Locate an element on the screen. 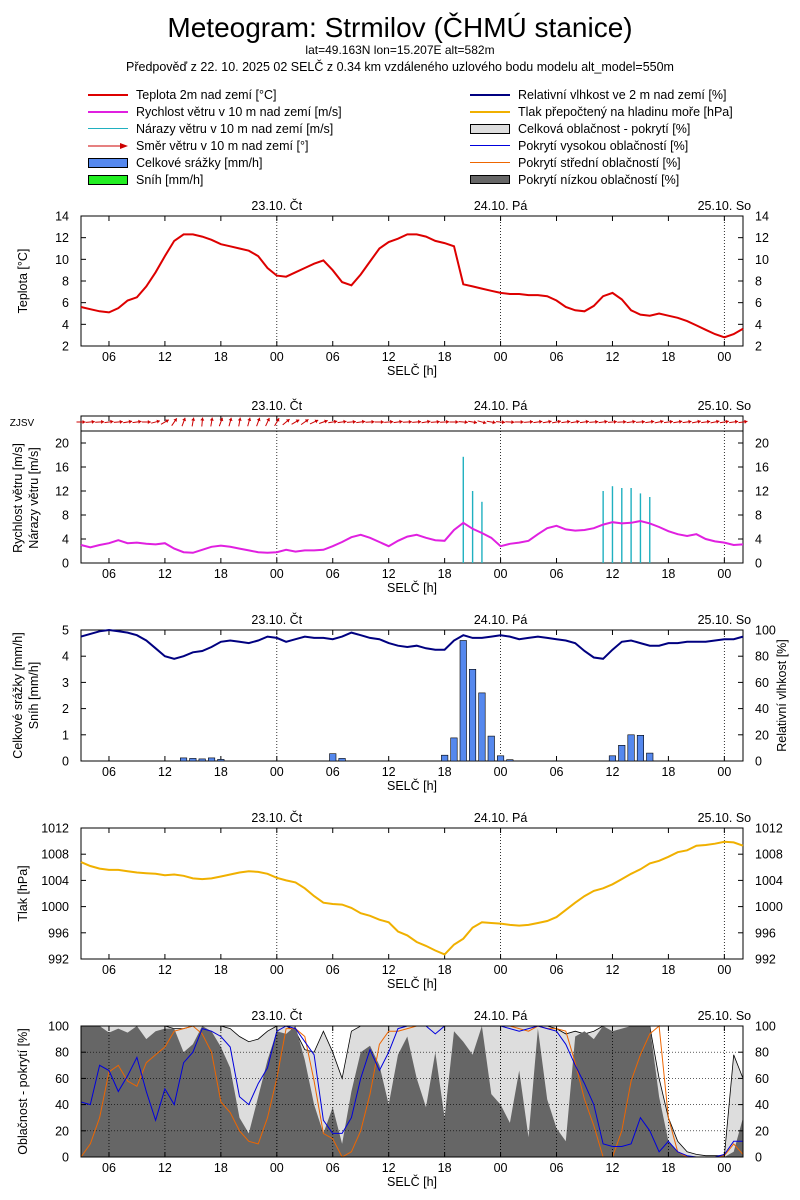  y-tick-label: 10 is located at coordinates (62, 260).